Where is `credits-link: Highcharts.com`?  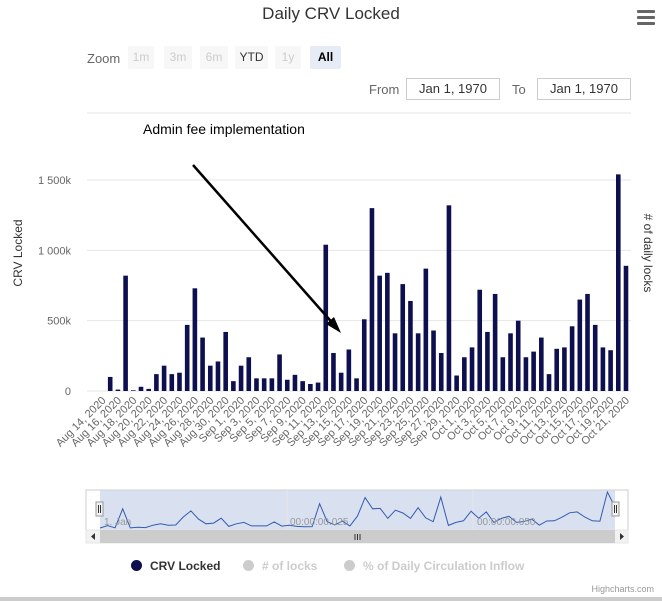 credits-link: Highcharts.com is located at coordinates (622, 589).